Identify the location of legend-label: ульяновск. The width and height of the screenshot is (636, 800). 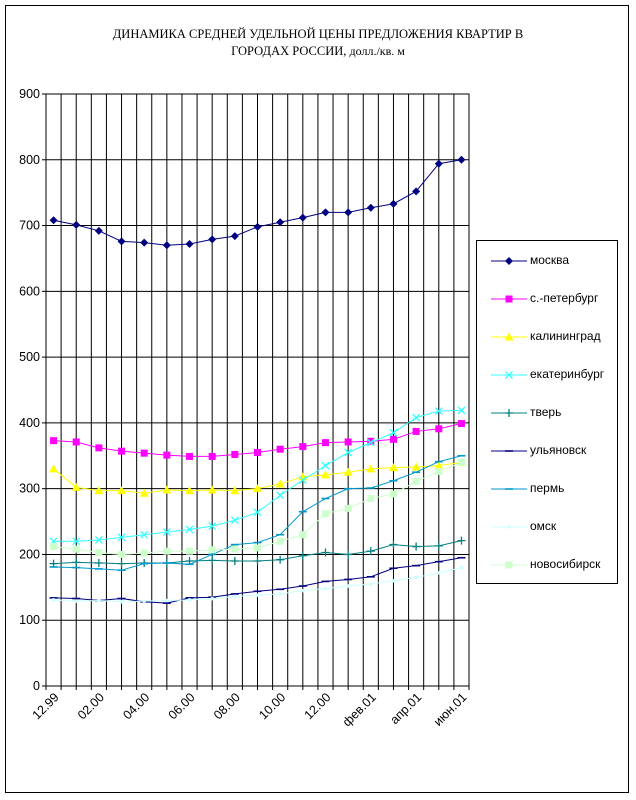
(558, 450).